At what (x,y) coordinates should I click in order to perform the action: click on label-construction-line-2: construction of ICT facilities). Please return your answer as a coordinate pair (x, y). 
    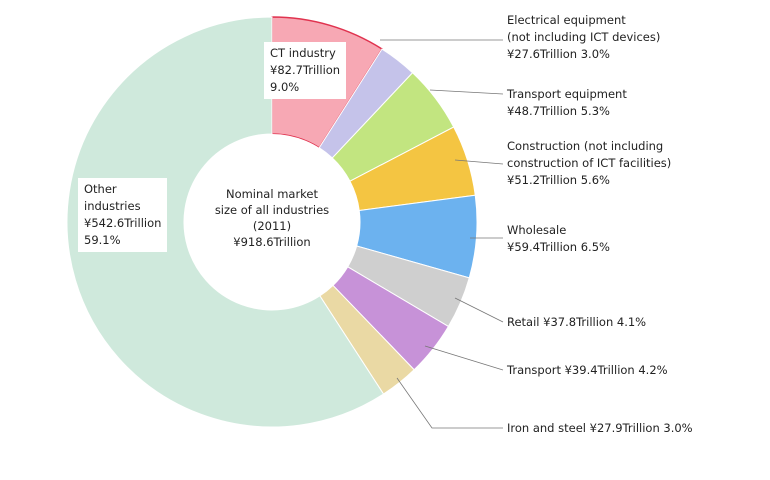
    Looking at the image, I should click on (589, 163).